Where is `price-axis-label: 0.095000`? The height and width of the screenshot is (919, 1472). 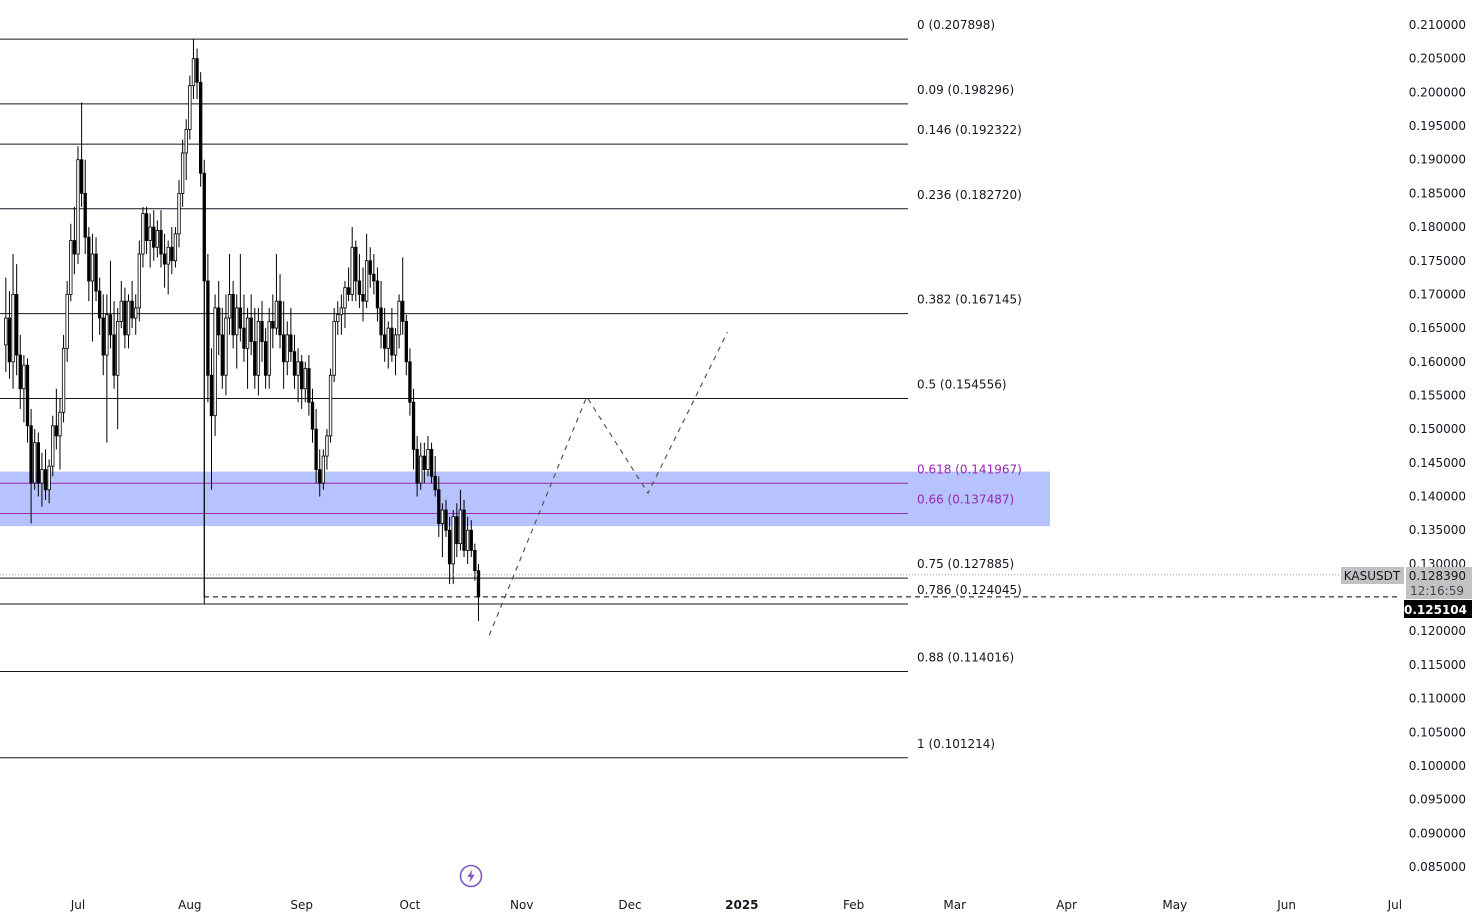
price-axis-label: 0.095000 is located at coordinates (1437, 800).